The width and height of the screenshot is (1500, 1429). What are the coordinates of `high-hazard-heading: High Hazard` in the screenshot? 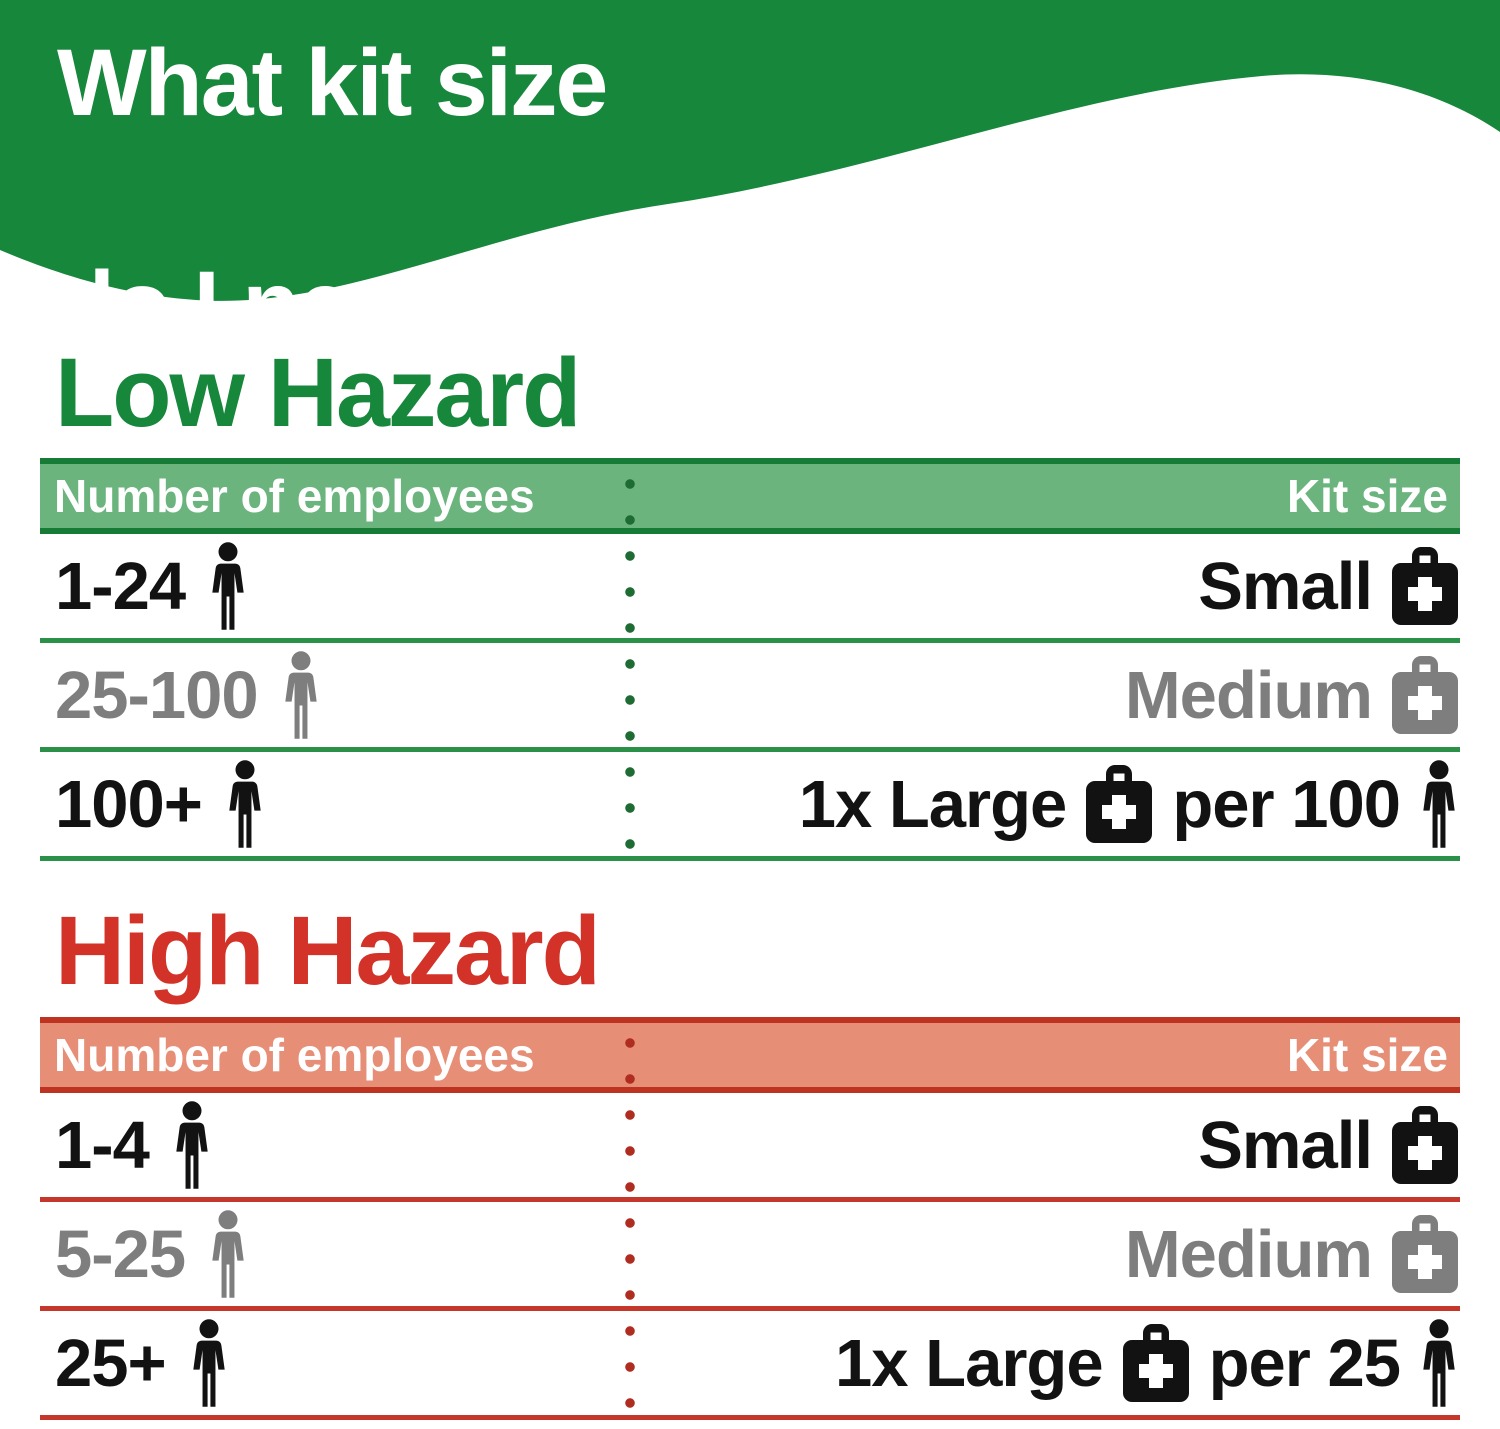 It's located at (328, 950).